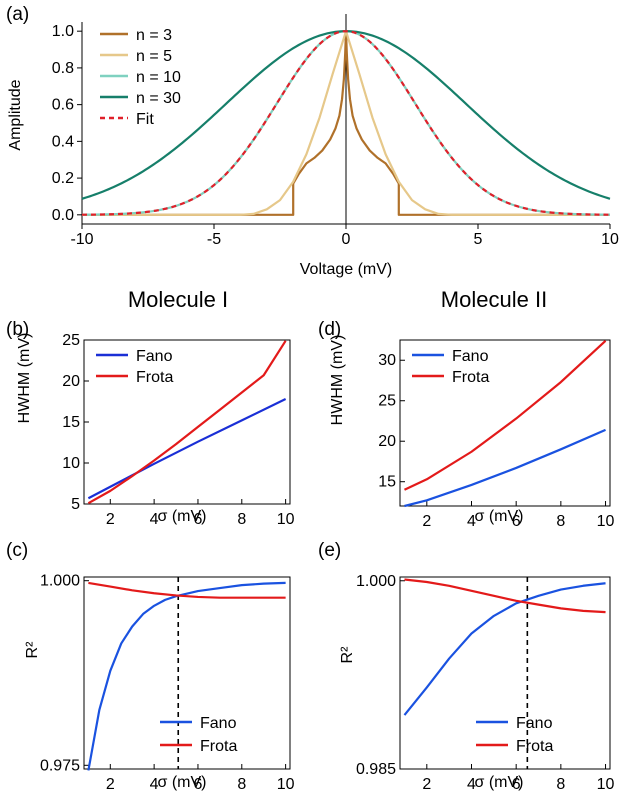 The width and height of the screenshot is (639, 798). What do you see at coordinates (478, 239) in the screenshot?
I see `x-tick-label-a: 5` at bounding box center [478, 239].